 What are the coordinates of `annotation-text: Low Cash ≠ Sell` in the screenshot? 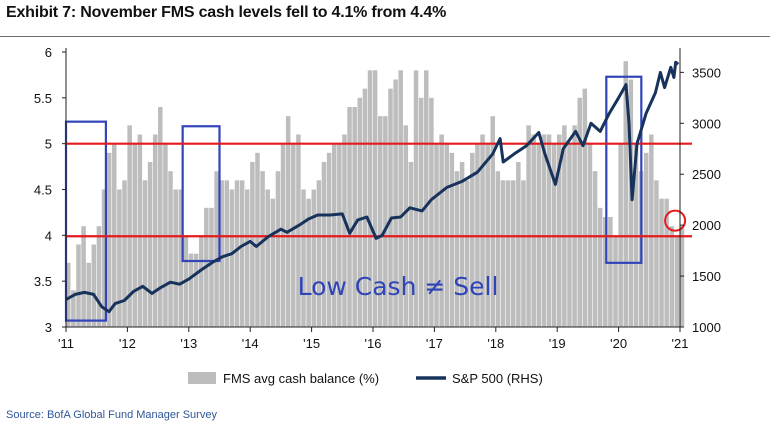 It's located at (398, 286).